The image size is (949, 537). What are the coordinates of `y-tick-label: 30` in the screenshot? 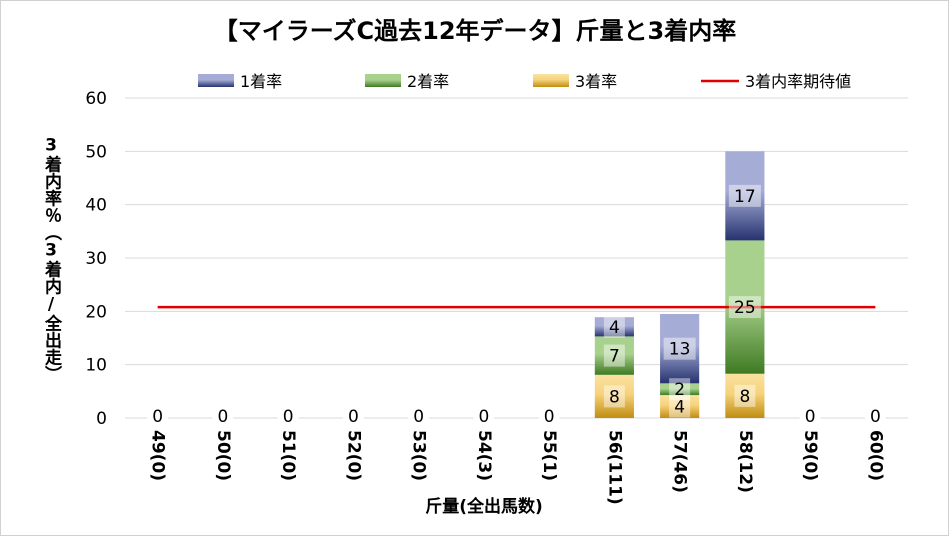 It's located at (96, 259).